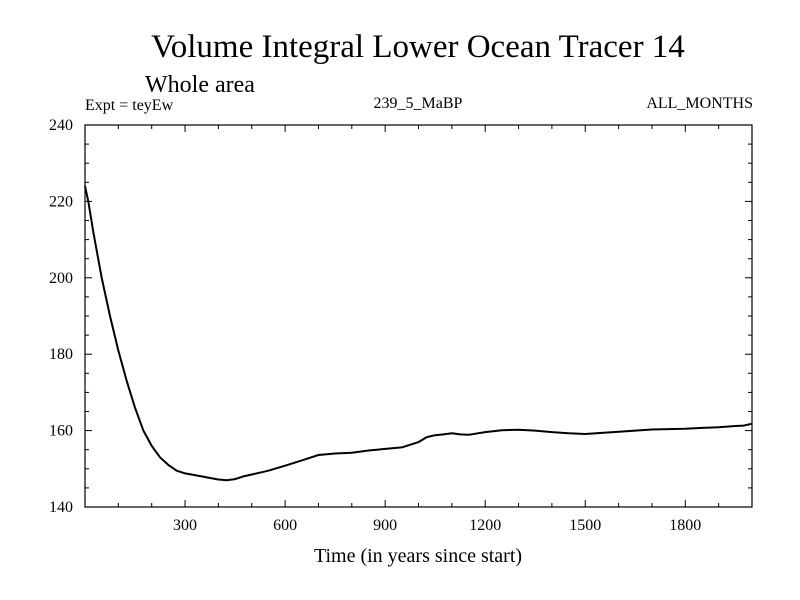 Image resolution: width=800 pixels, height=600 pixels. Describe the element at coordinates (61, 125) in the screenshot. I see `y-tick-label: 240` at that location.